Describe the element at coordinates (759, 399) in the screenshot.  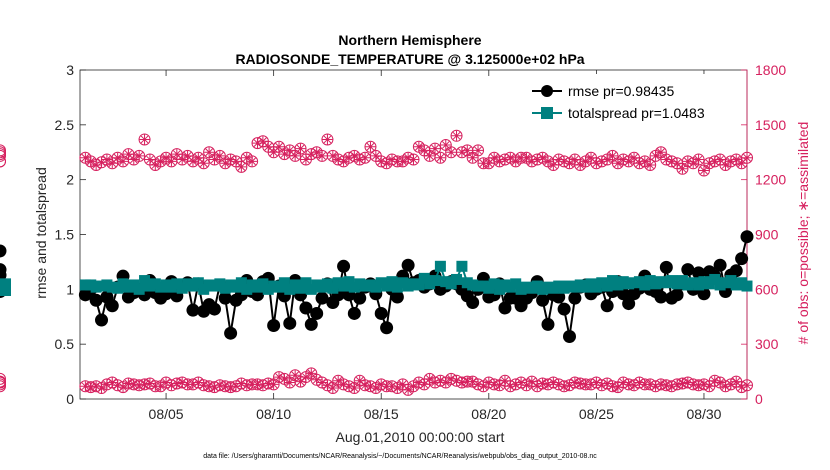
I see `y-right-tick-label: 0` at that location.